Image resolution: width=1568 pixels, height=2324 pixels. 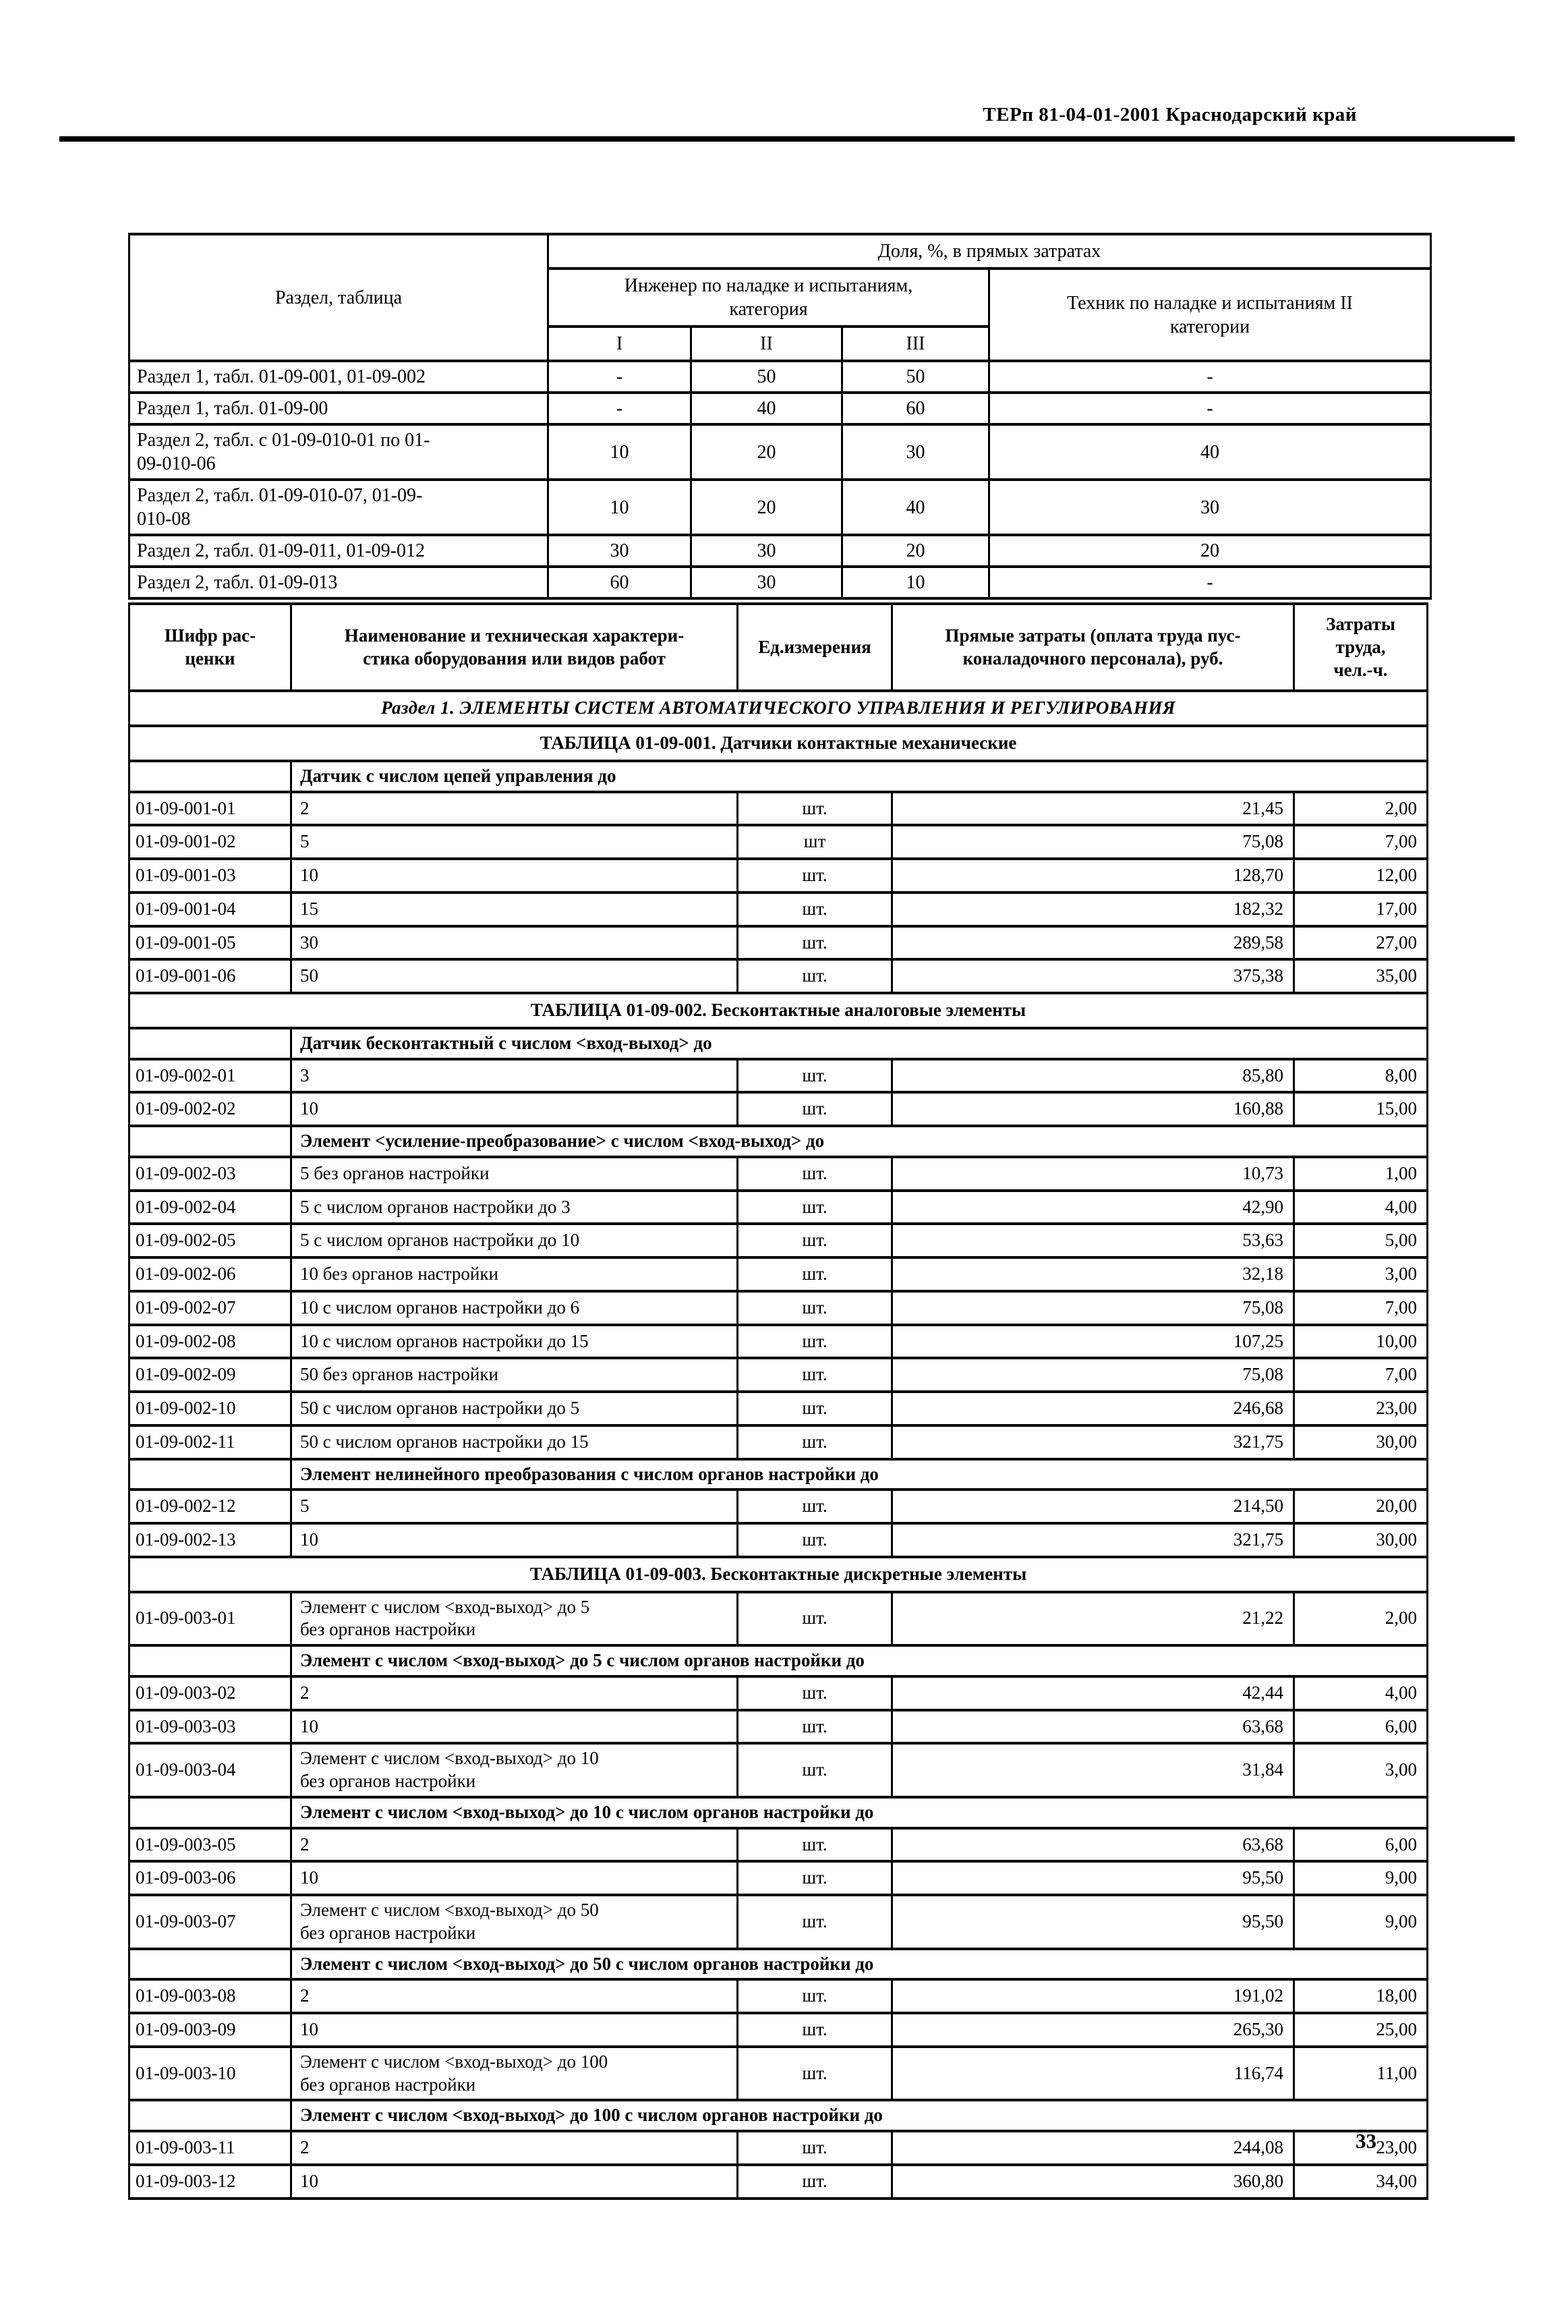 I want to click on price-row-code: 01-09-001-06, so click(x=210, y=976).